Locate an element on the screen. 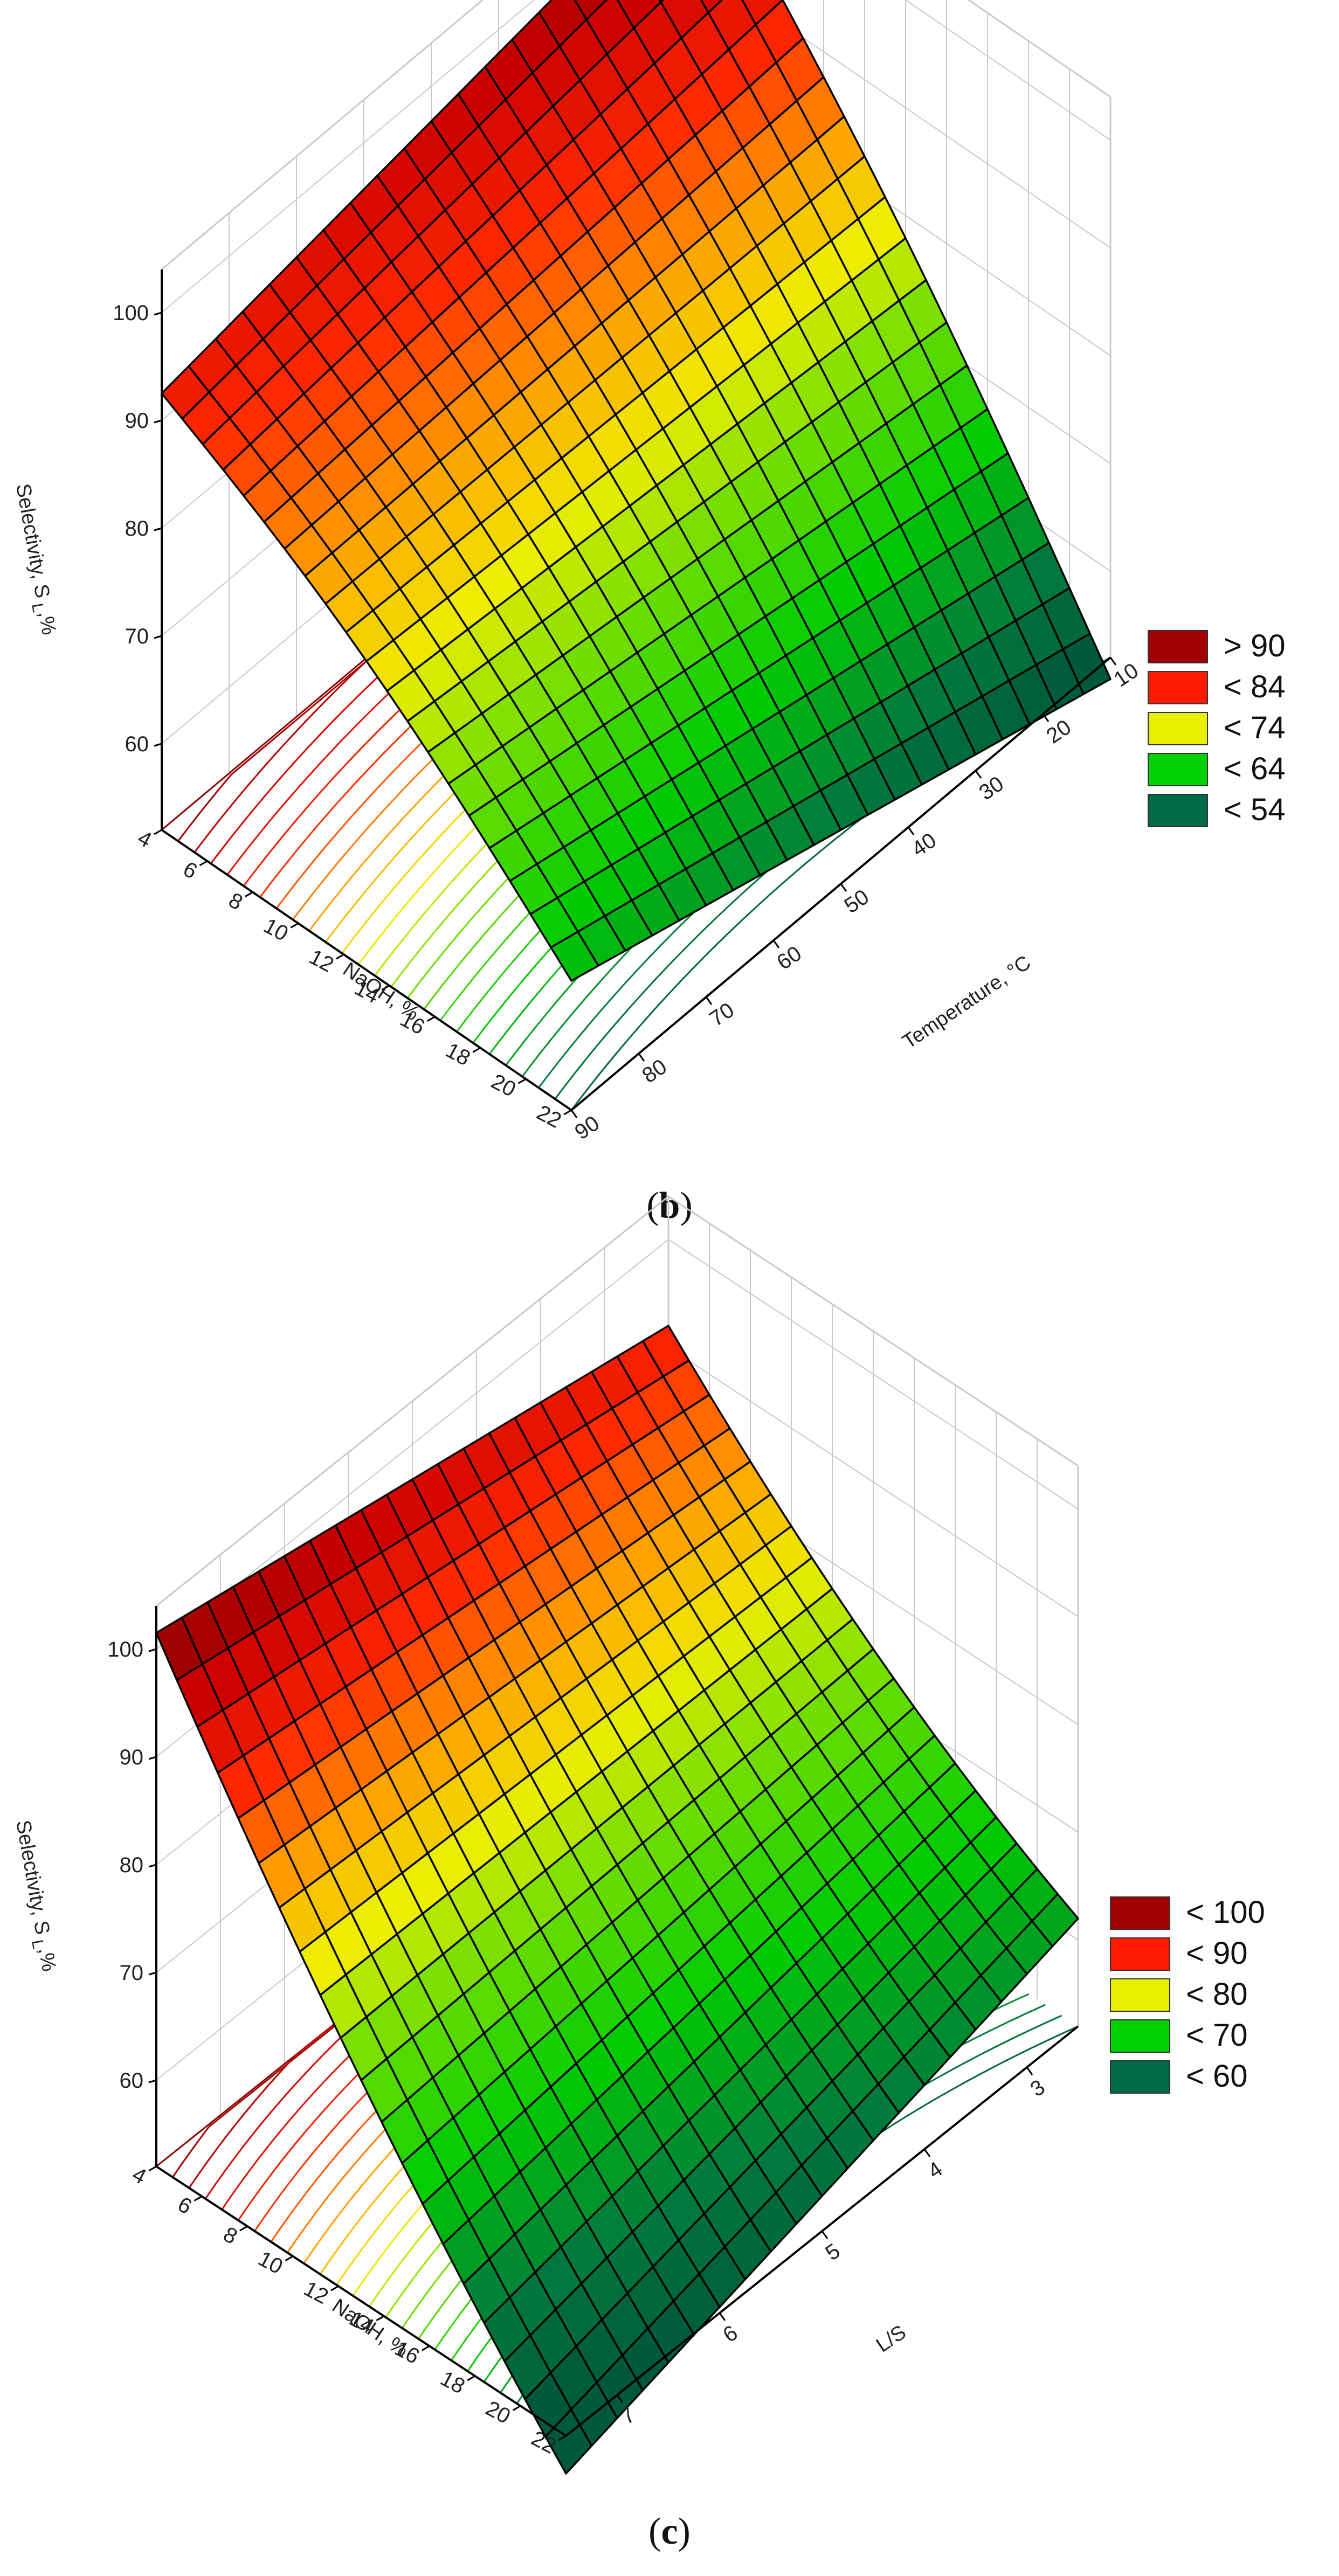 The width and height of the screenshot is (1339, 2576). z-tick-label: 90 is located at coordinates (137, 421).